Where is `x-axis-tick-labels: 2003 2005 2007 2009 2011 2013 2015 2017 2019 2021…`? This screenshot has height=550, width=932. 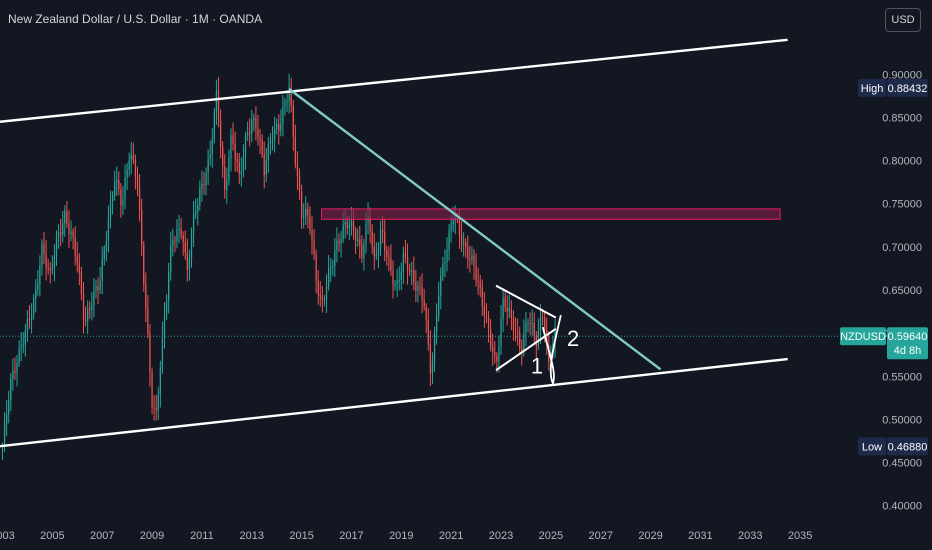
x-axis-tick-labels: 2003 2005 2007 2009 2011 2013 2015 2017 2019 2021… is located at coordinates (406, 536).